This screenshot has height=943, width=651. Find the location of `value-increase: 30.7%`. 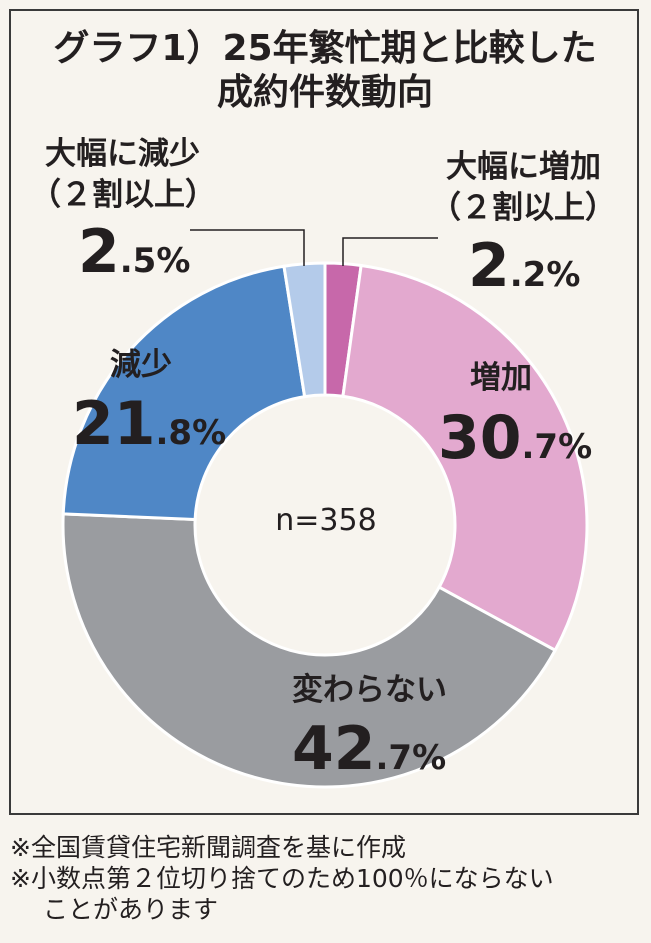

value-increase: 30.7% is located at coordinates (515, 438).